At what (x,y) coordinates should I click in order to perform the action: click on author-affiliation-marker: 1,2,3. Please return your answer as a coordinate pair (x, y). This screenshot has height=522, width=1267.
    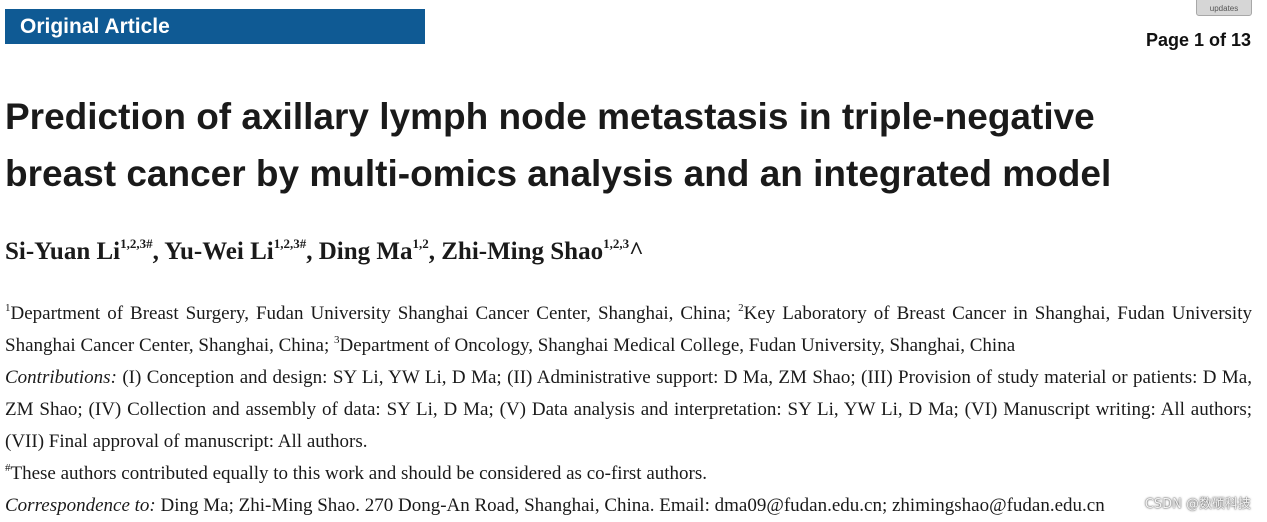
    Looking at the image, I should click on (616, 243).